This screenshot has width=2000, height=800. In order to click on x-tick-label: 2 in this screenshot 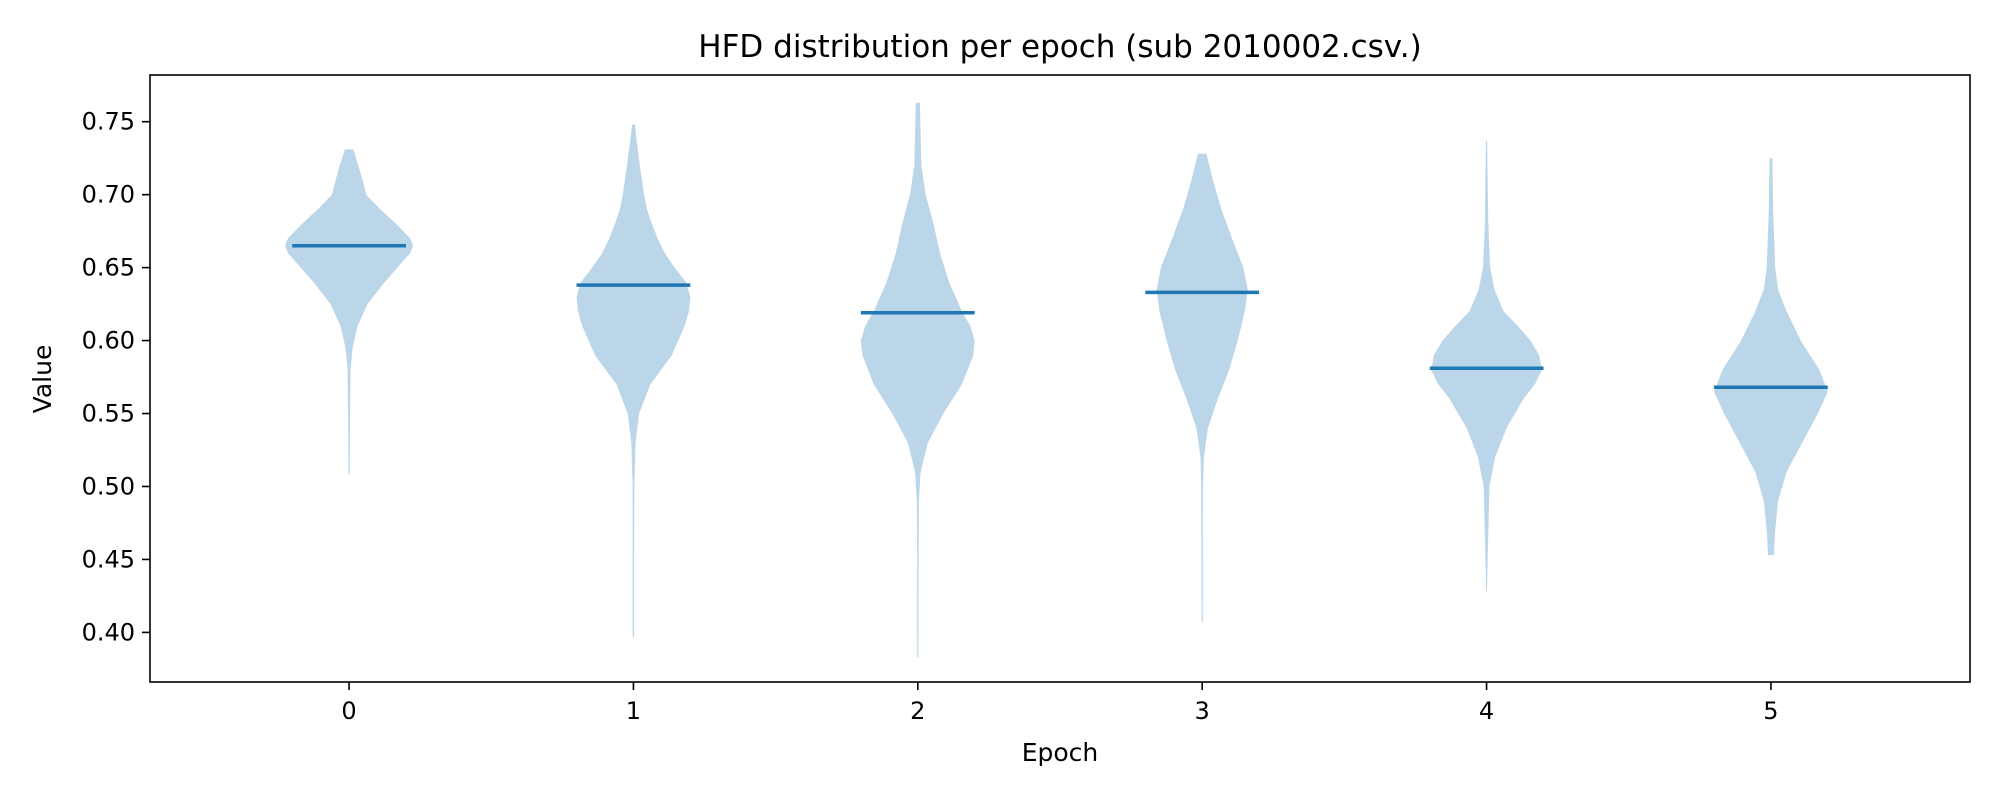, I will do `click(917, 711)`.